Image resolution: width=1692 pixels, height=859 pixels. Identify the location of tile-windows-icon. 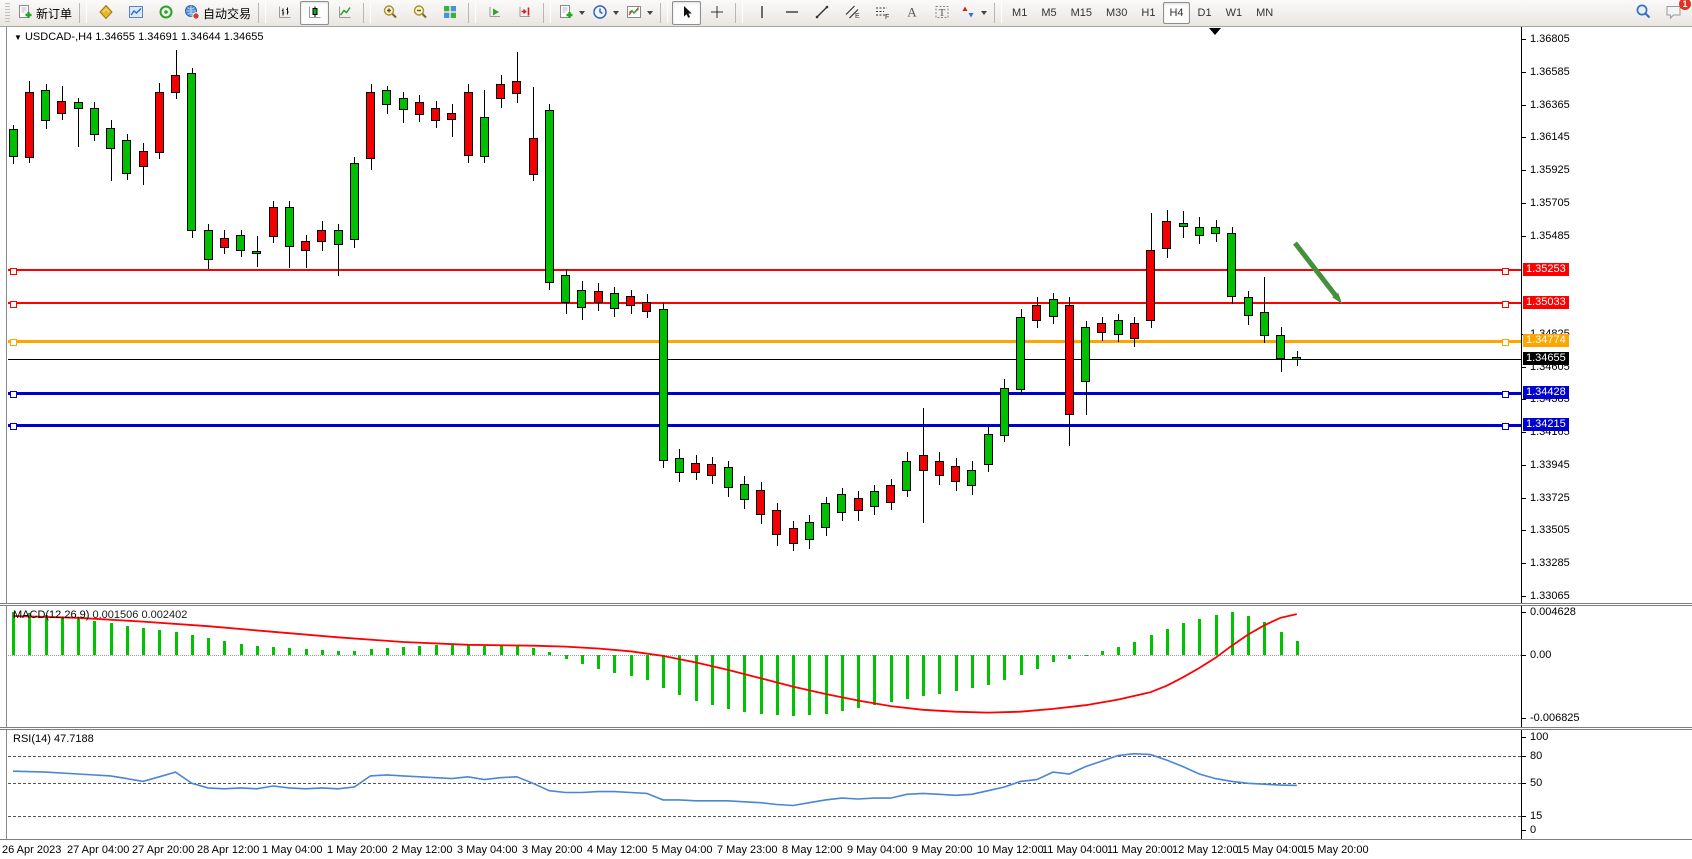
(450, 13).